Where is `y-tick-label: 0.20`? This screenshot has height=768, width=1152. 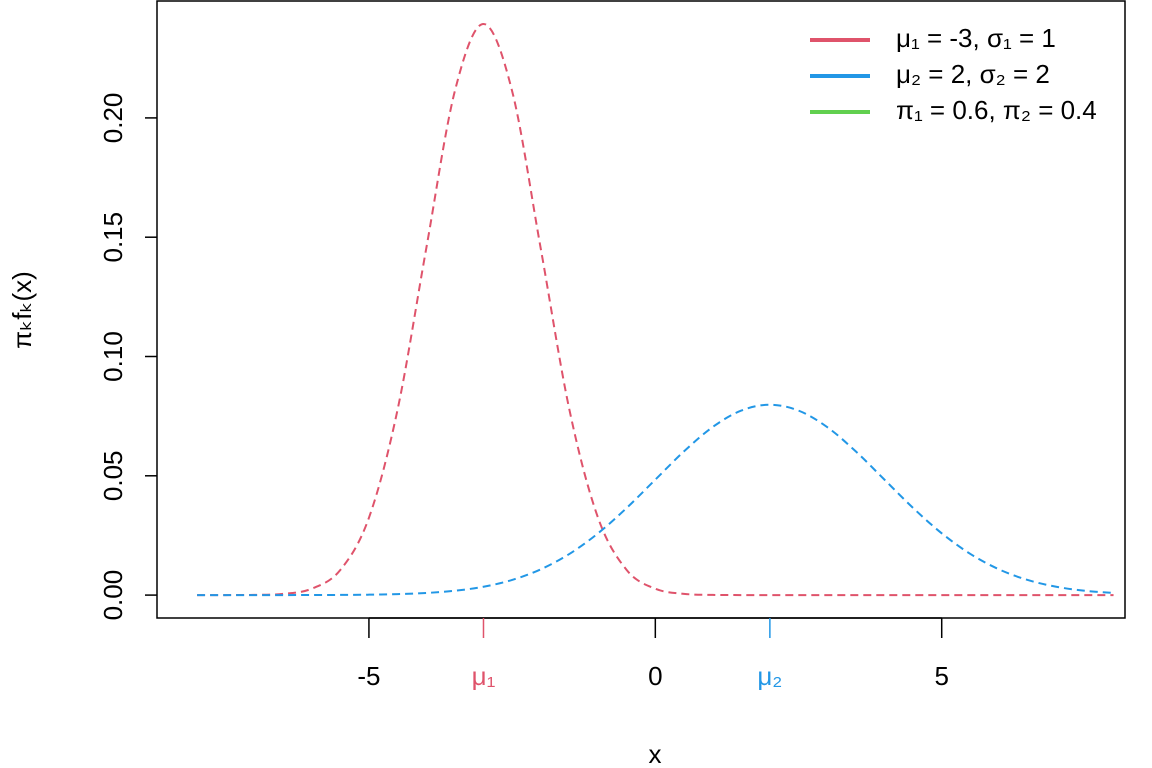 y-tick-label: 0.20 is located at coordinates (113, 118).